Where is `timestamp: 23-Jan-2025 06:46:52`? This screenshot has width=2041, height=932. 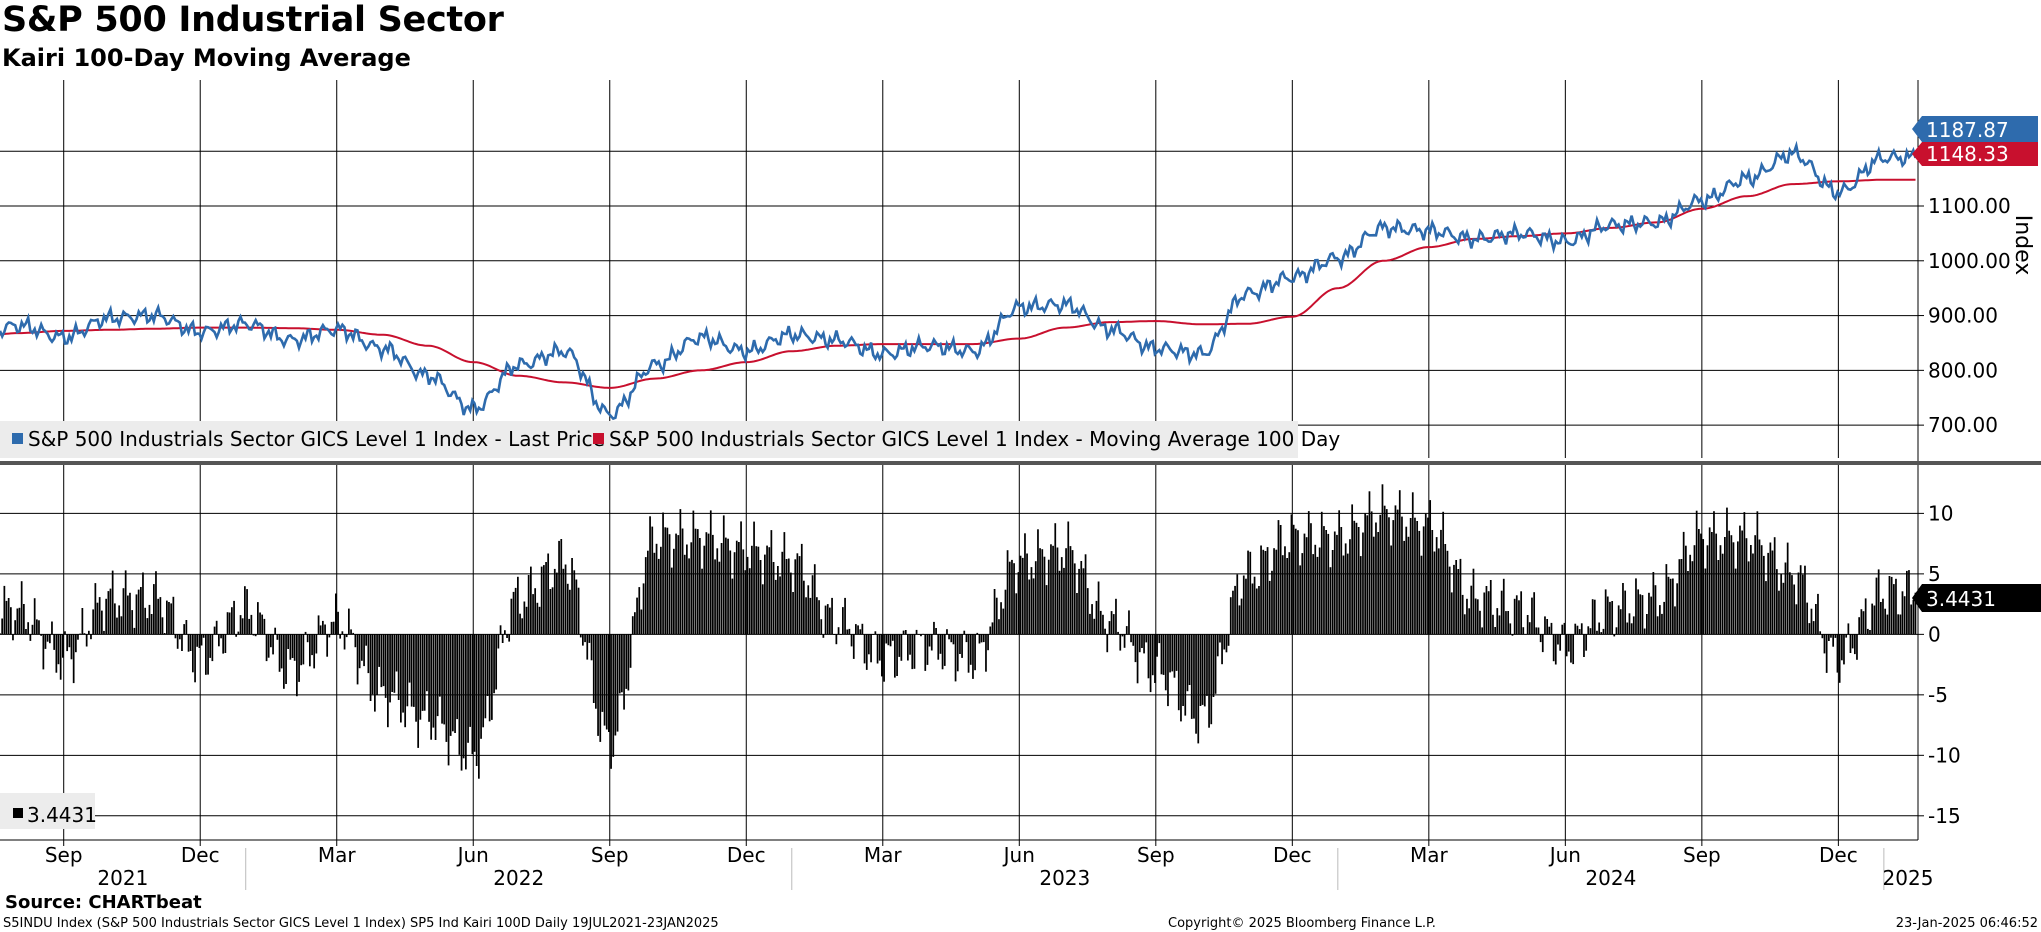
timestamp: 23-Jan-2025 06:46:52 is located at coordinates (1967, 923).